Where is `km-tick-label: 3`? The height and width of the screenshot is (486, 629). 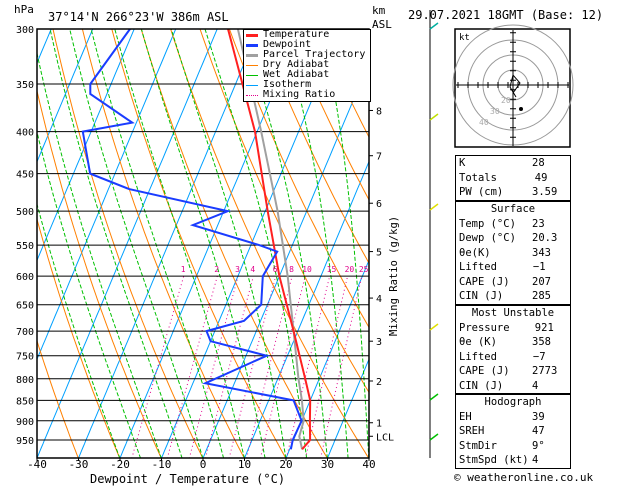 km-tick-label: 3 is located at coordinates (379, 342).